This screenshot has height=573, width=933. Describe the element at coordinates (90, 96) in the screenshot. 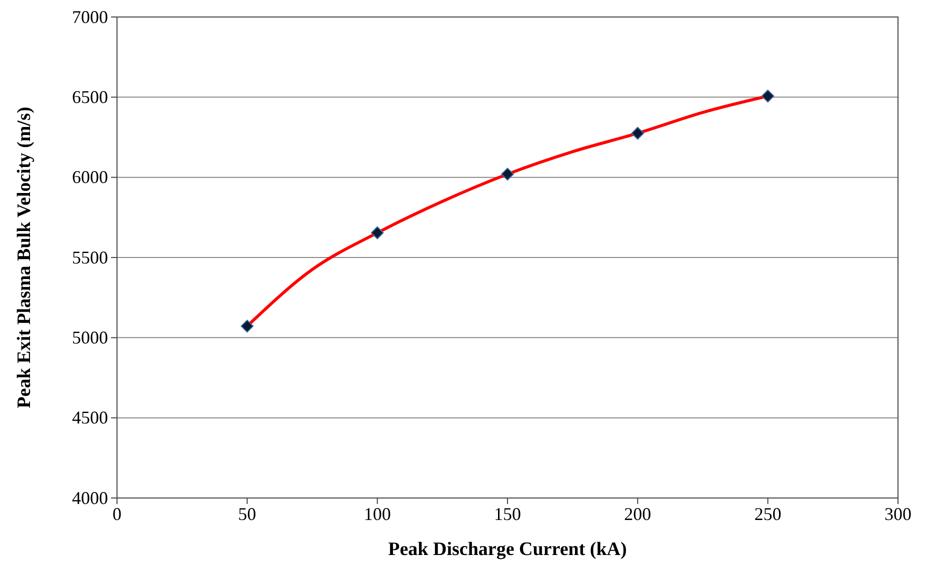

I see `y-tick-label: 6500` at that location.